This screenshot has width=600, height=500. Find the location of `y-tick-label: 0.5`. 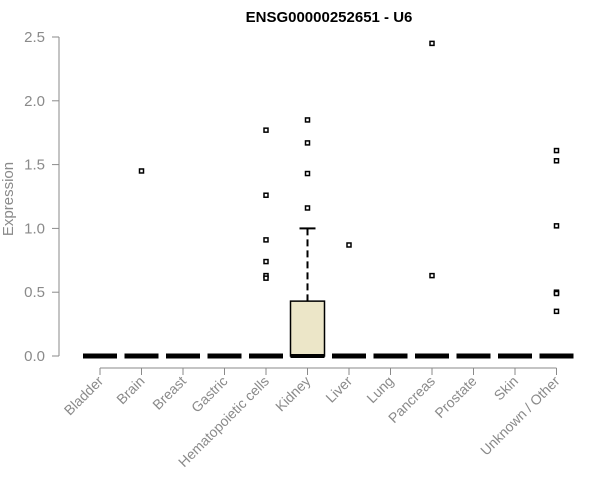

y-tick-label: 0.5 is located at coordinates (34, 292).